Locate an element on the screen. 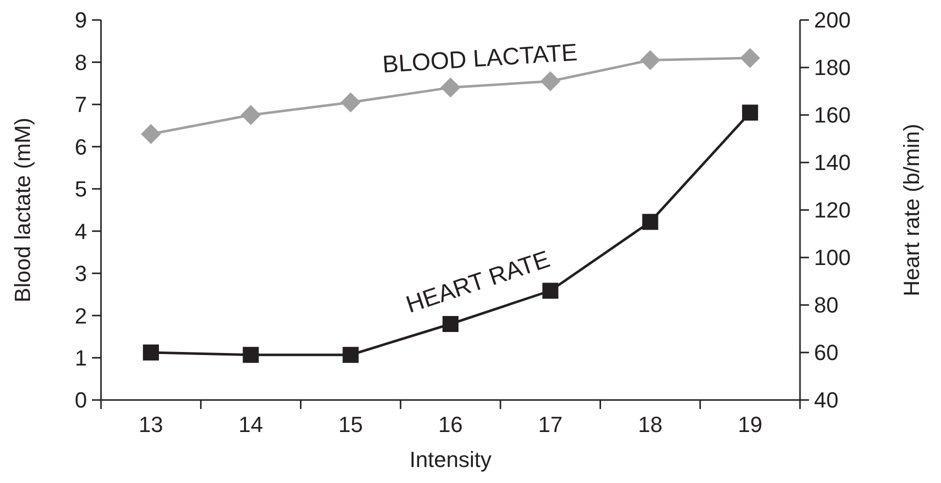  text: HEART RATE is located at coordinates (478, 282).